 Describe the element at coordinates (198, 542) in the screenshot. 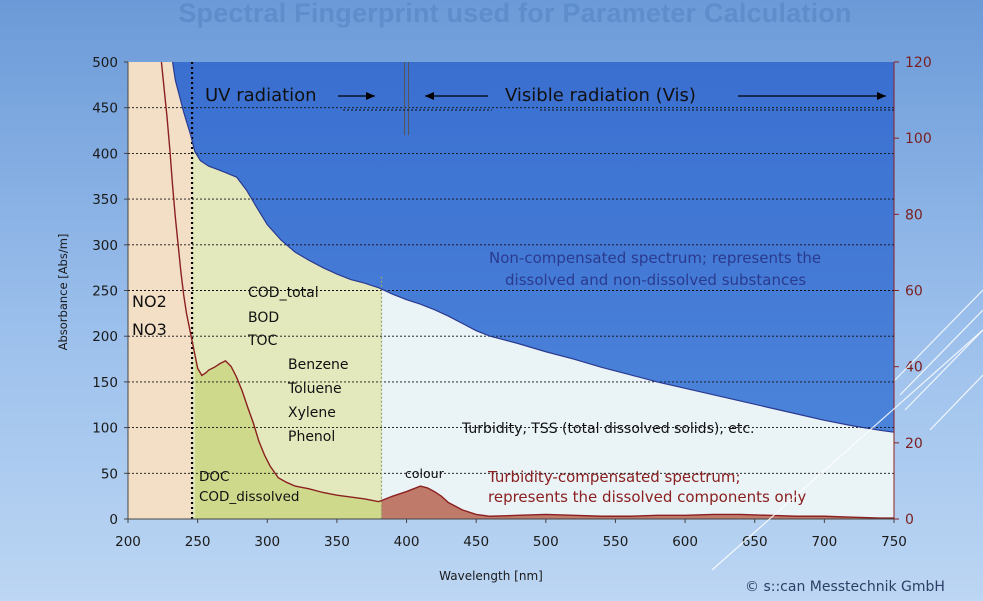

I see `x-tick-label: 250` at that location.